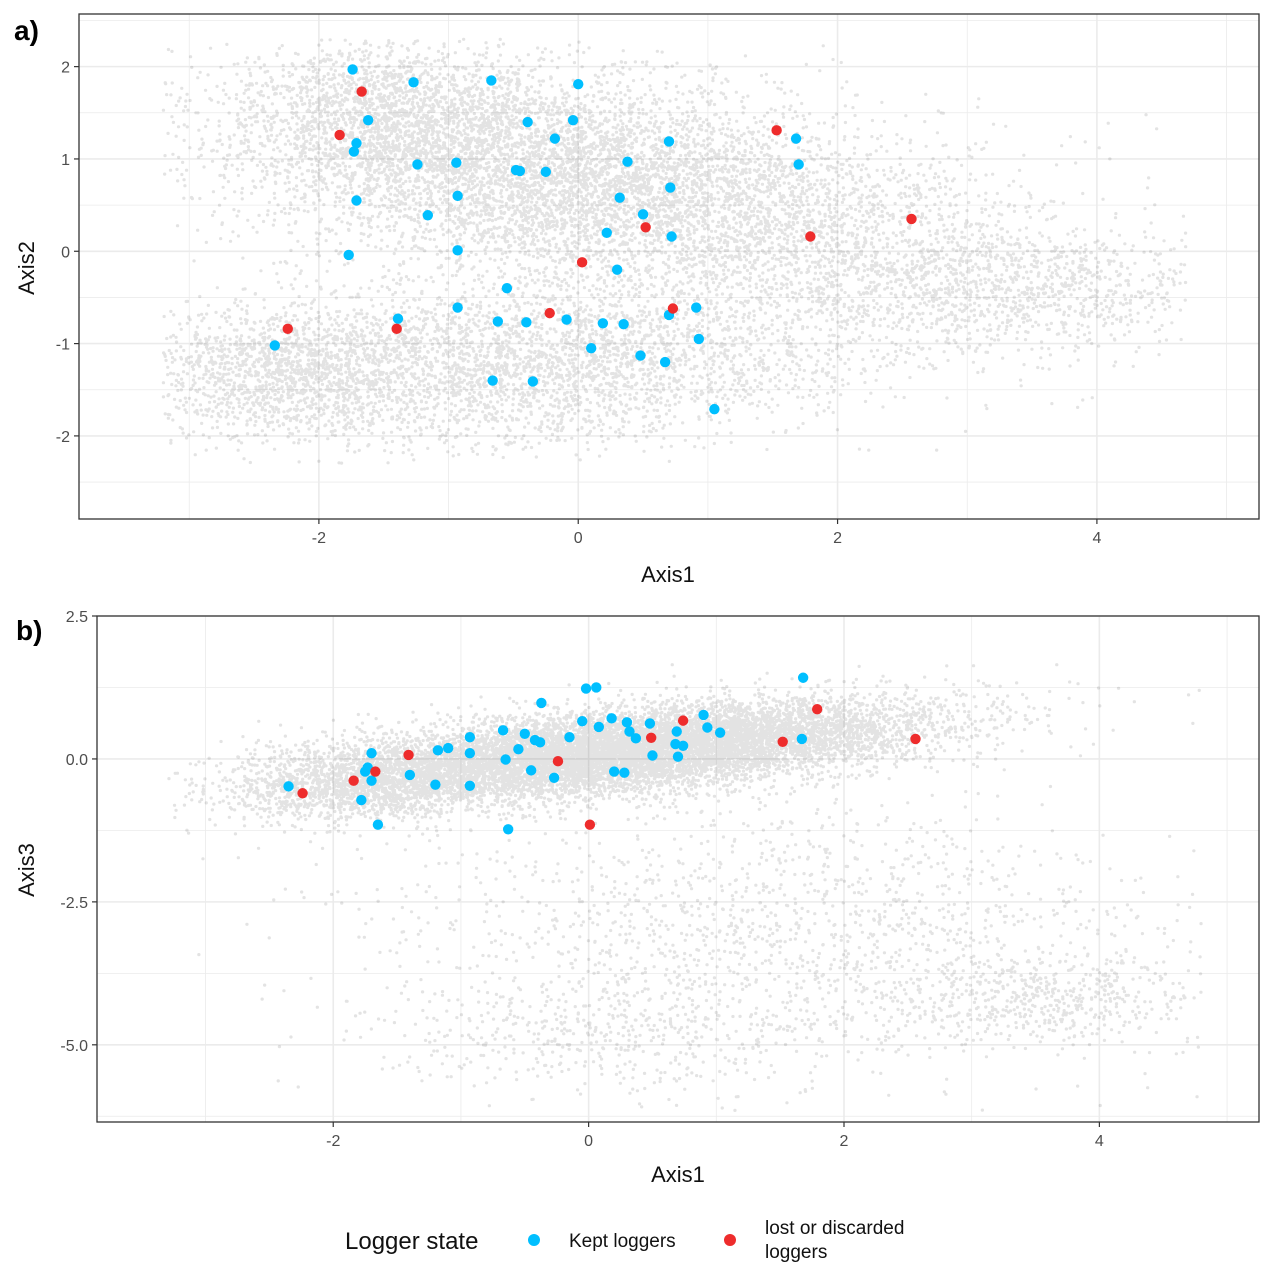  Describe the element at coordinates (63, 345) in the screenshot. I see `y-tick-label: -1` at that location.